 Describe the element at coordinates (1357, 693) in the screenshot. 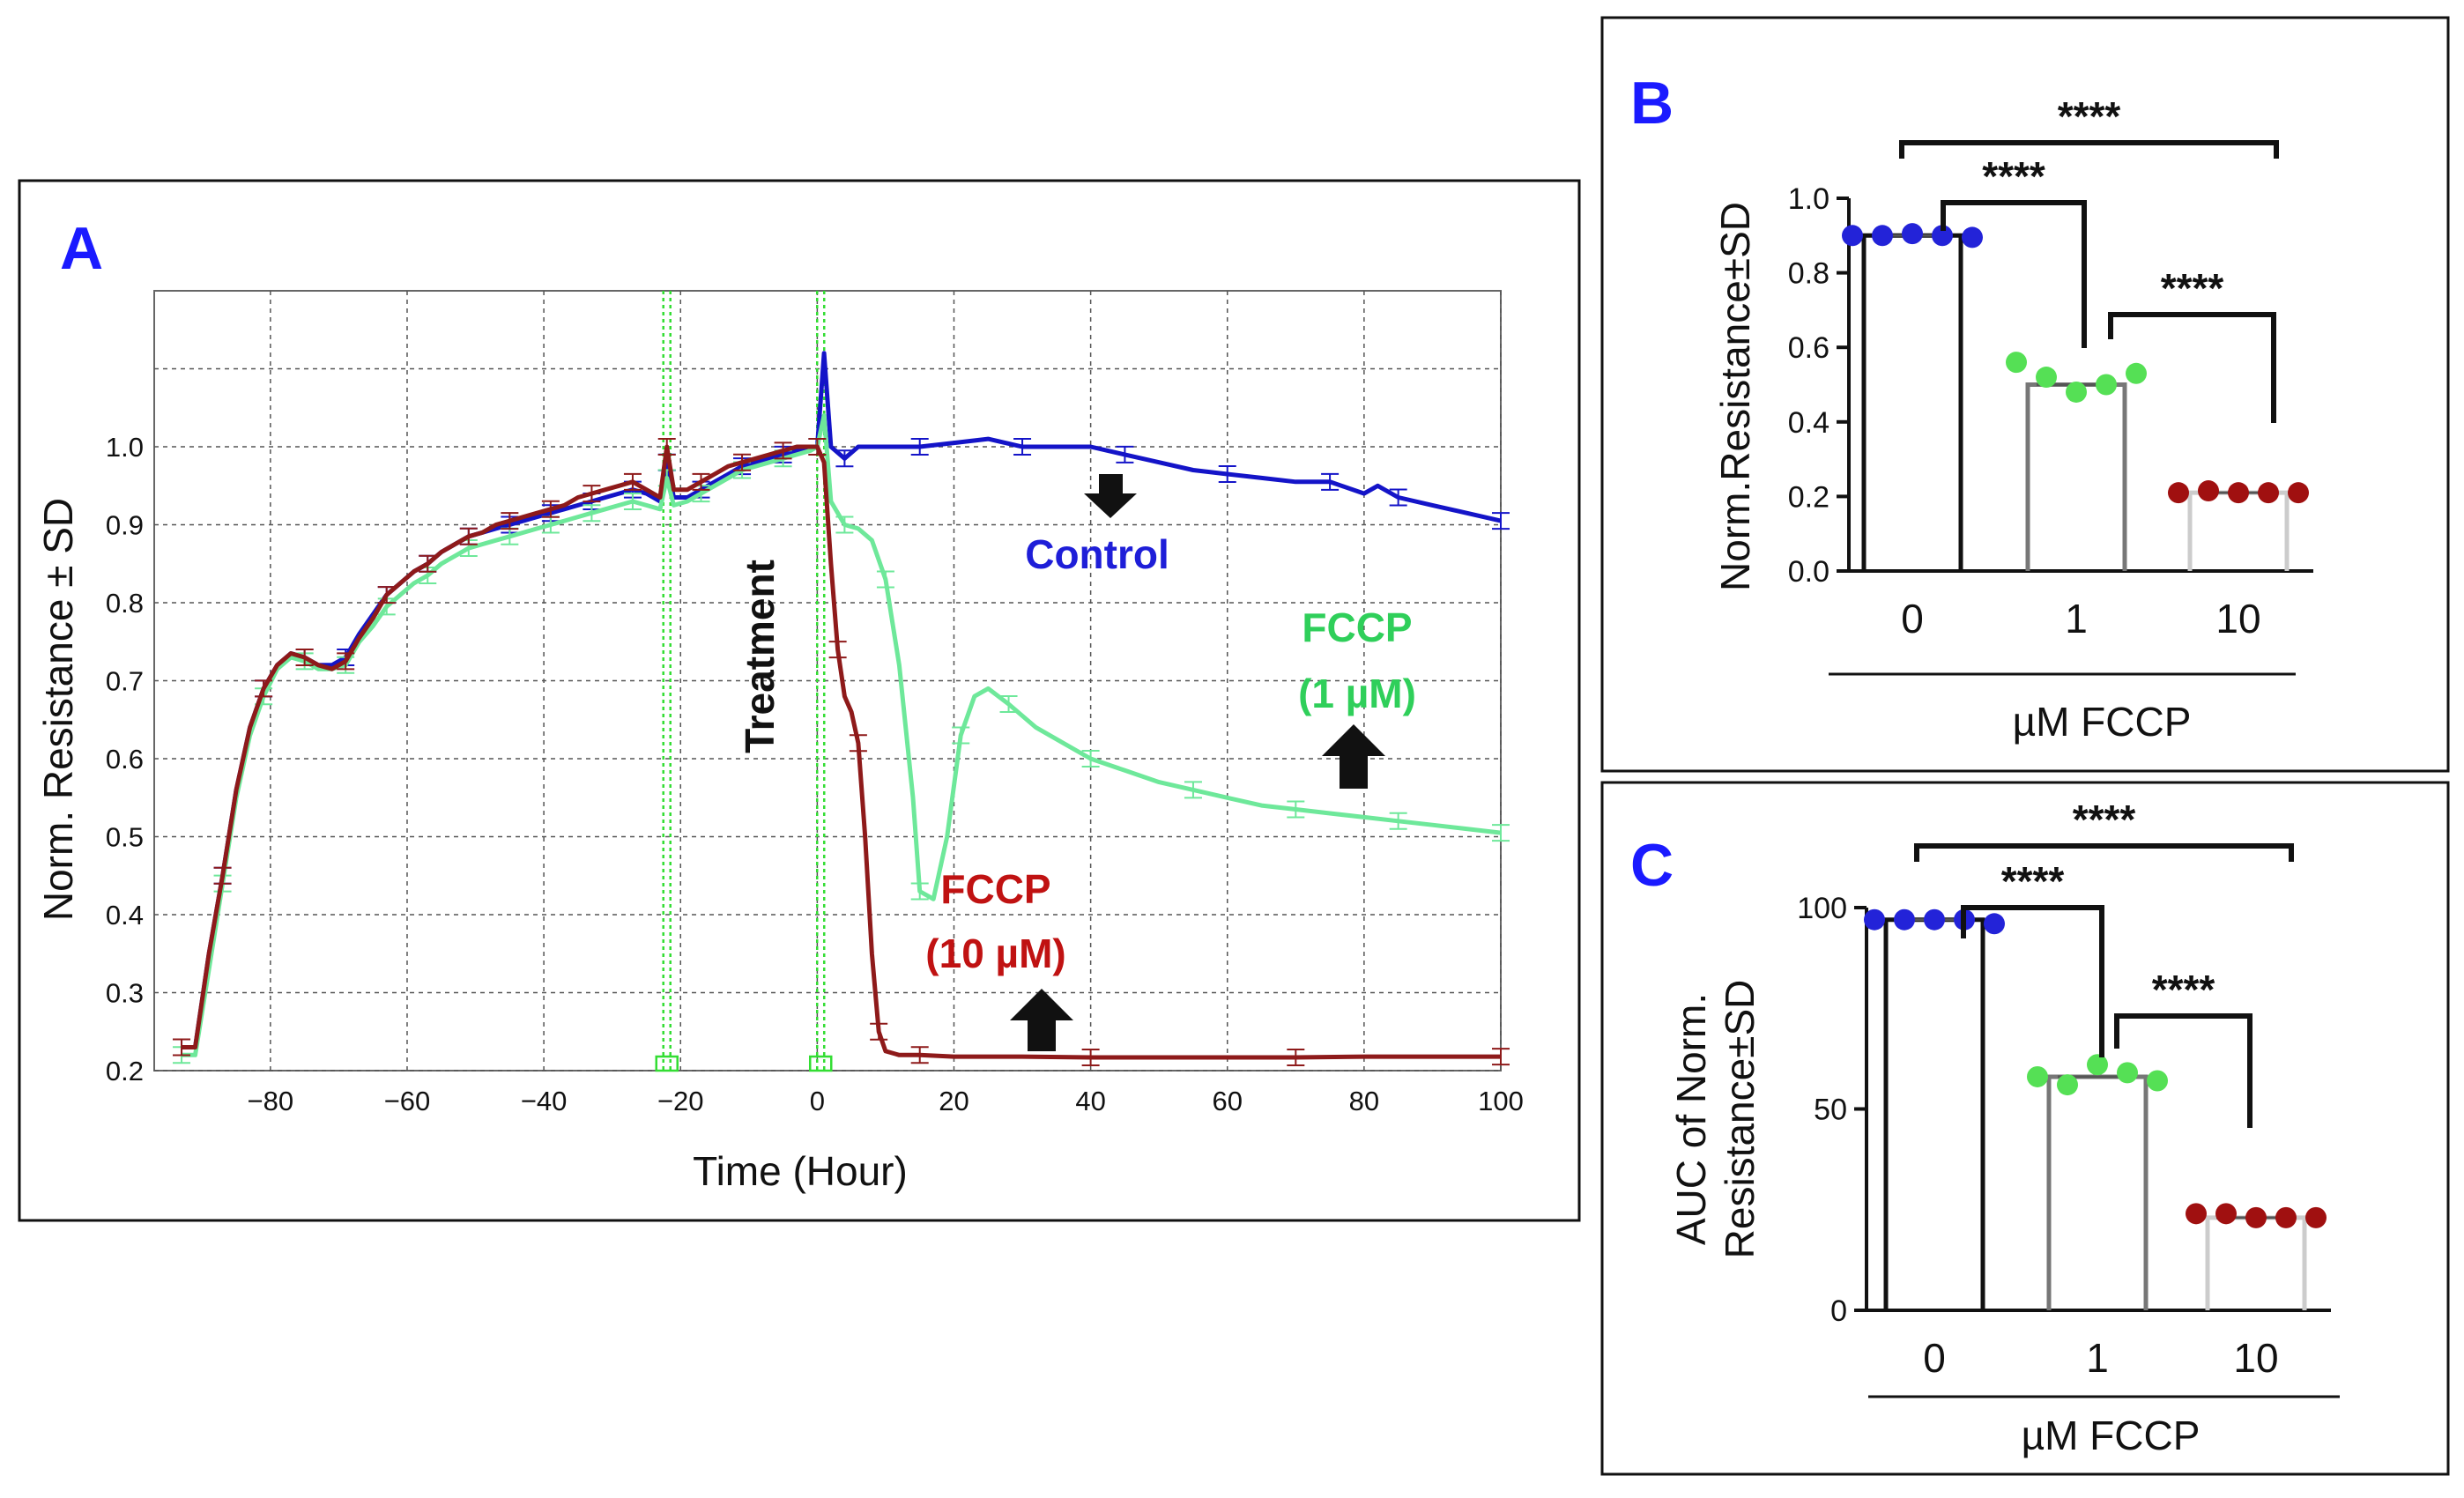

I see `fccp-1-label-line2: (1 µM)` at that location.